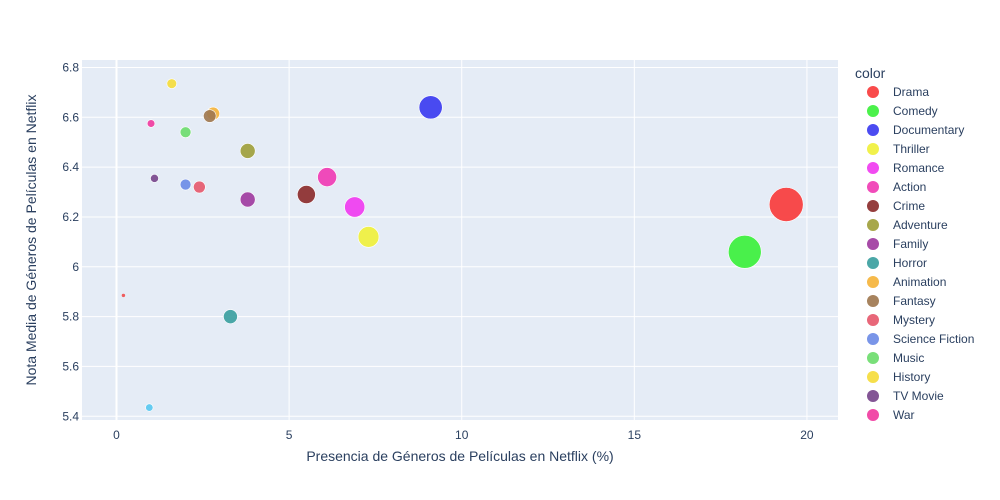 The image size is (1000, 500). What do you see at coordinates (919, 168) in the screenshot?
I see `legend-label: Romance` at bounding box center [919, 168].